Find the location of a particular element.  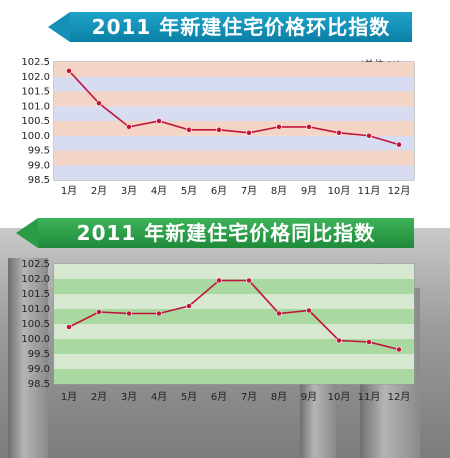

x-tick-label-bottom: 9月 is located at coordinates (309, 397).